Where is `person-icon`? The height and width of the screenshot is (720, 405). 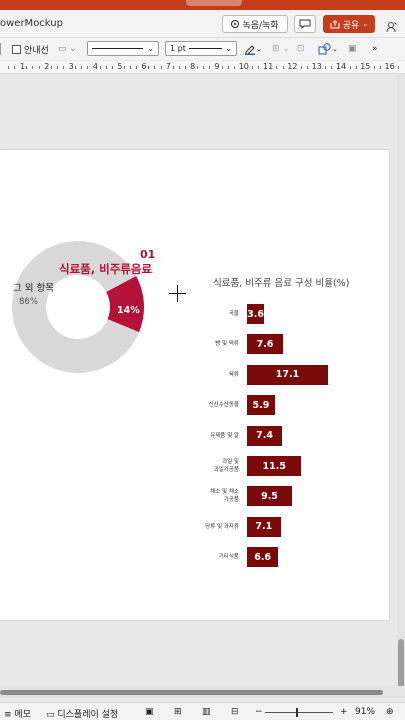
person-icon is located at coordinates (392, 28).